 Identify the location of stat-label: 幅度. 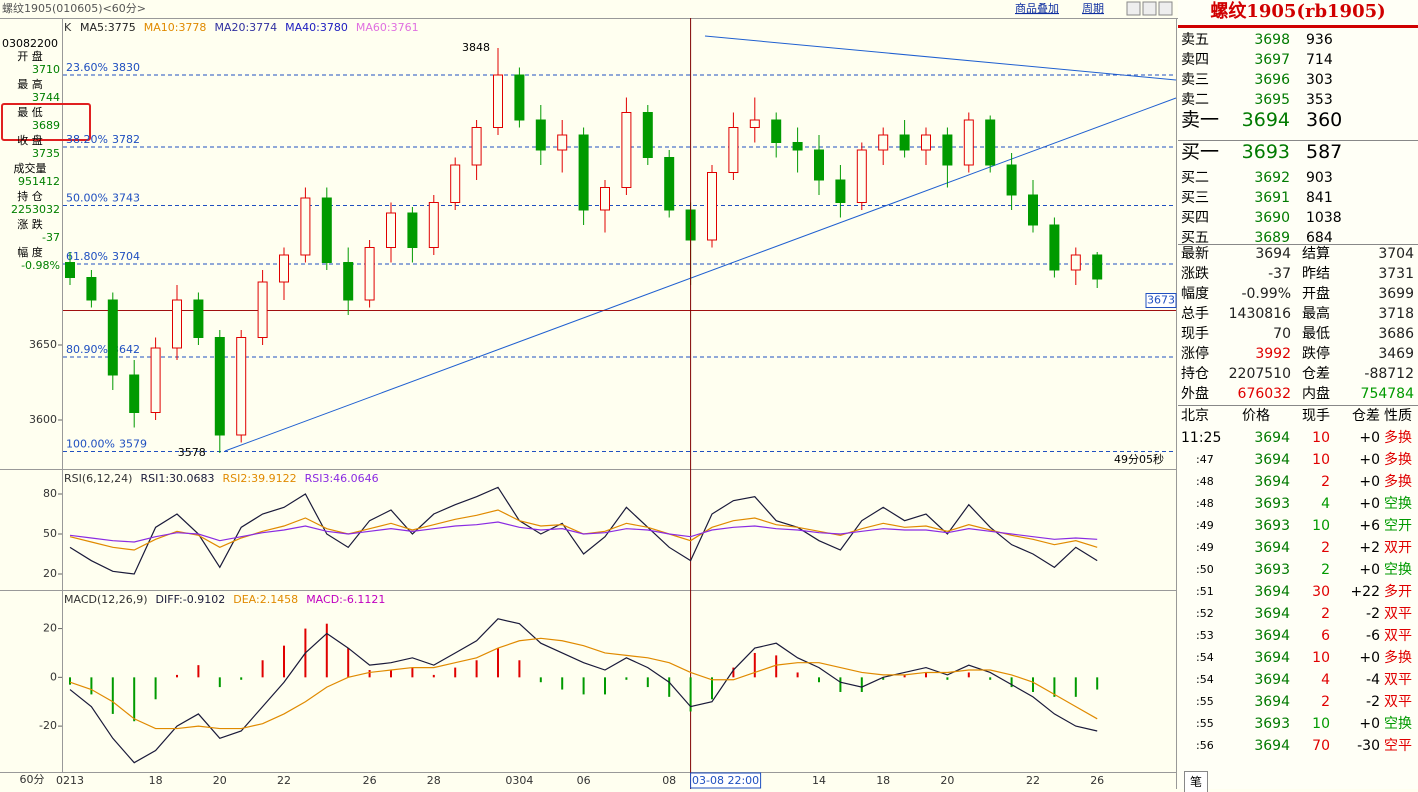
(1195, 294).